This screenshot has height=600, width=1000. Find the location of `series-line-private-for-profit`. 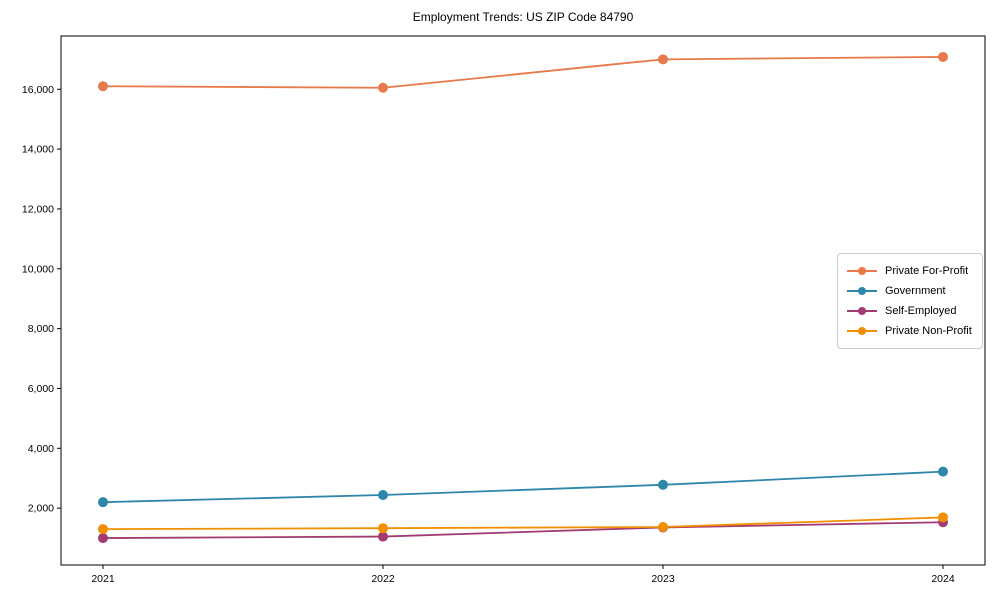

series-line-private-for-profit is located at coordinates (523, 72).